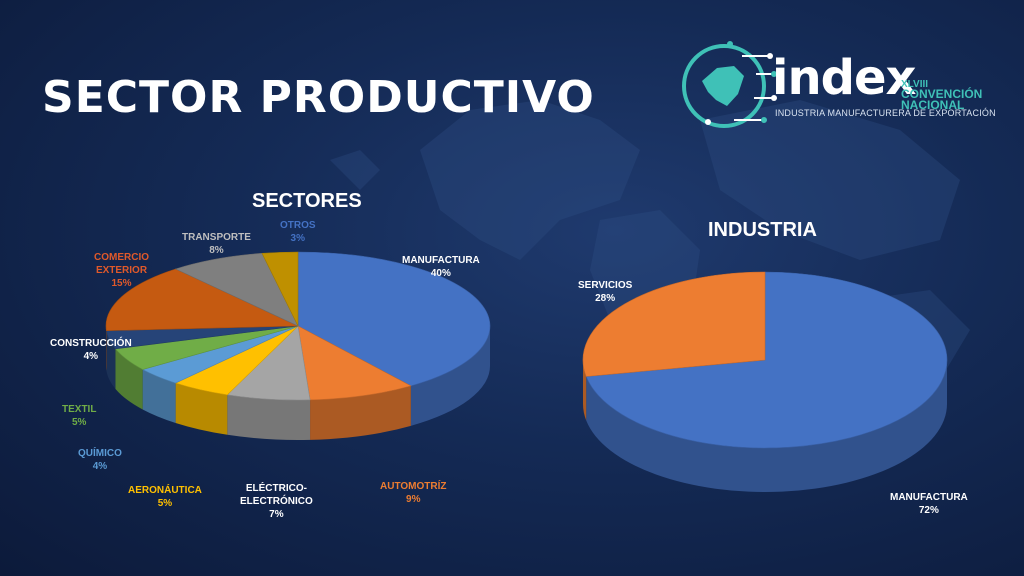 This screenshot has height=576, width=1024. I want to click on pie1-label-otros-name: OTROS, so click(298, 225).